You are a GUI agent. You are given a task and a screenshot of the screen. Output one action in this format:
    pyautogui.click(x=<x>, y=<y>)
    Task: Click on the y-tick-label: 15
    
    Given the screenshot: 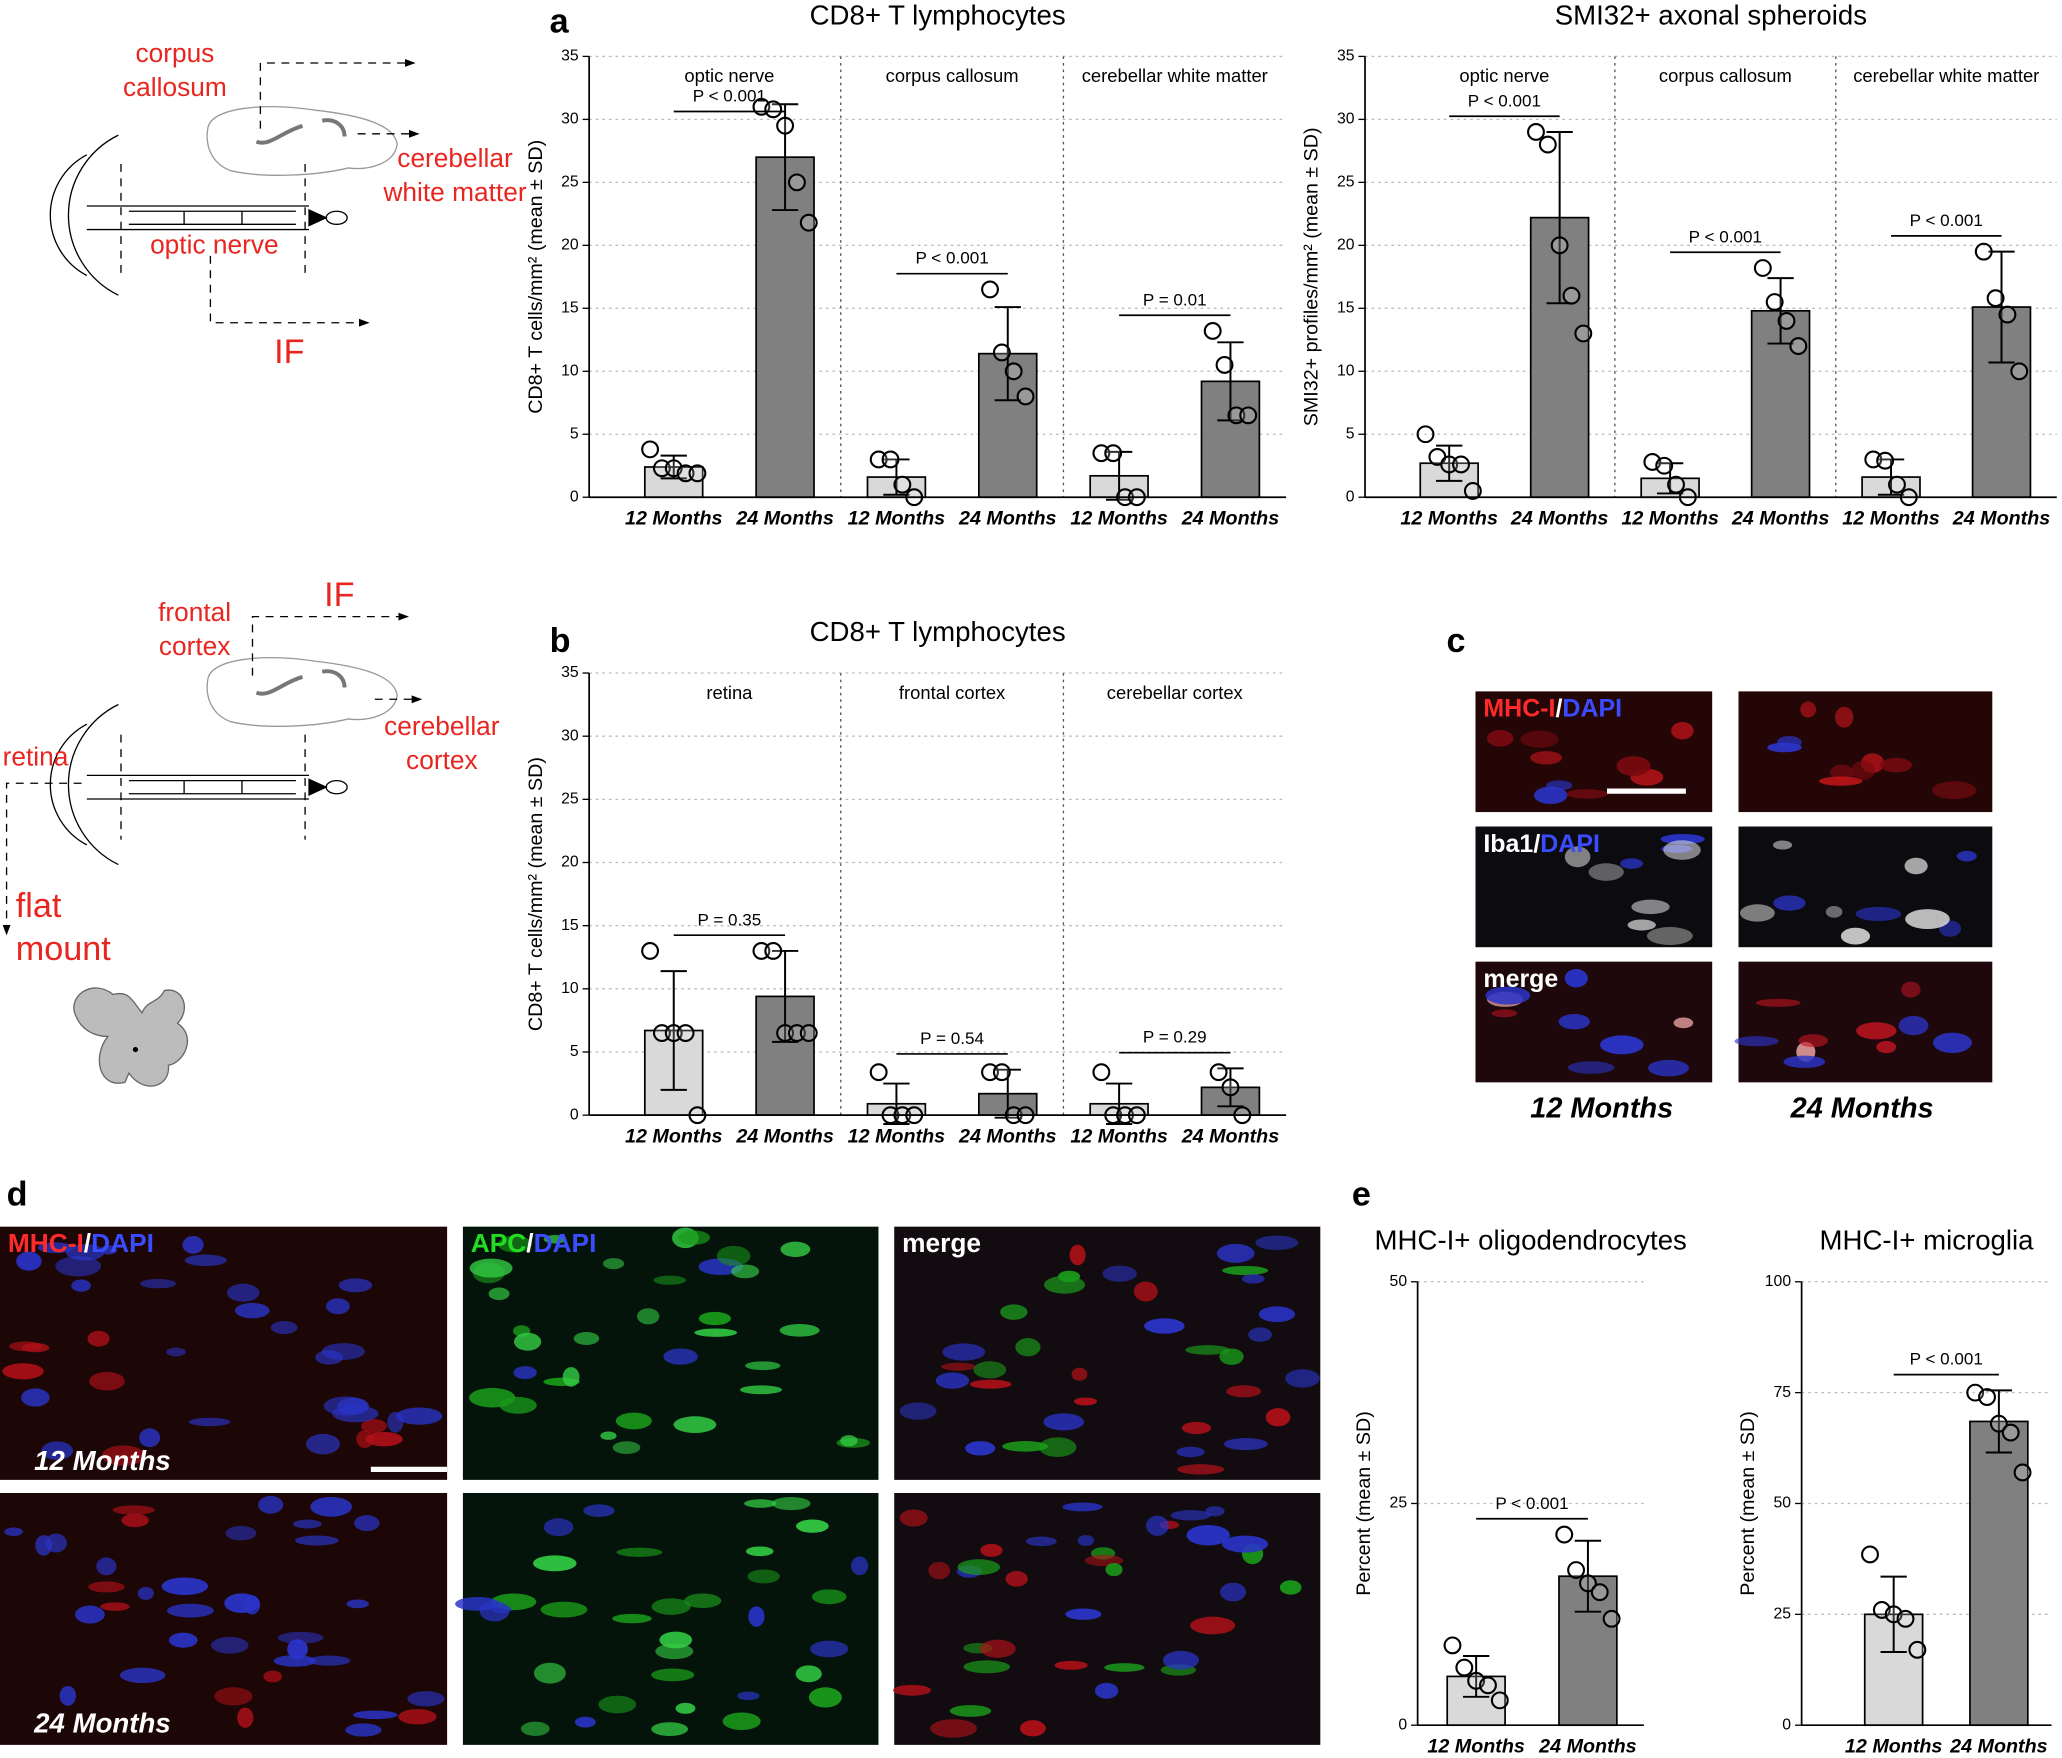 What is the action you would take?
    pyautogui.click(x=1346, y=307)
    